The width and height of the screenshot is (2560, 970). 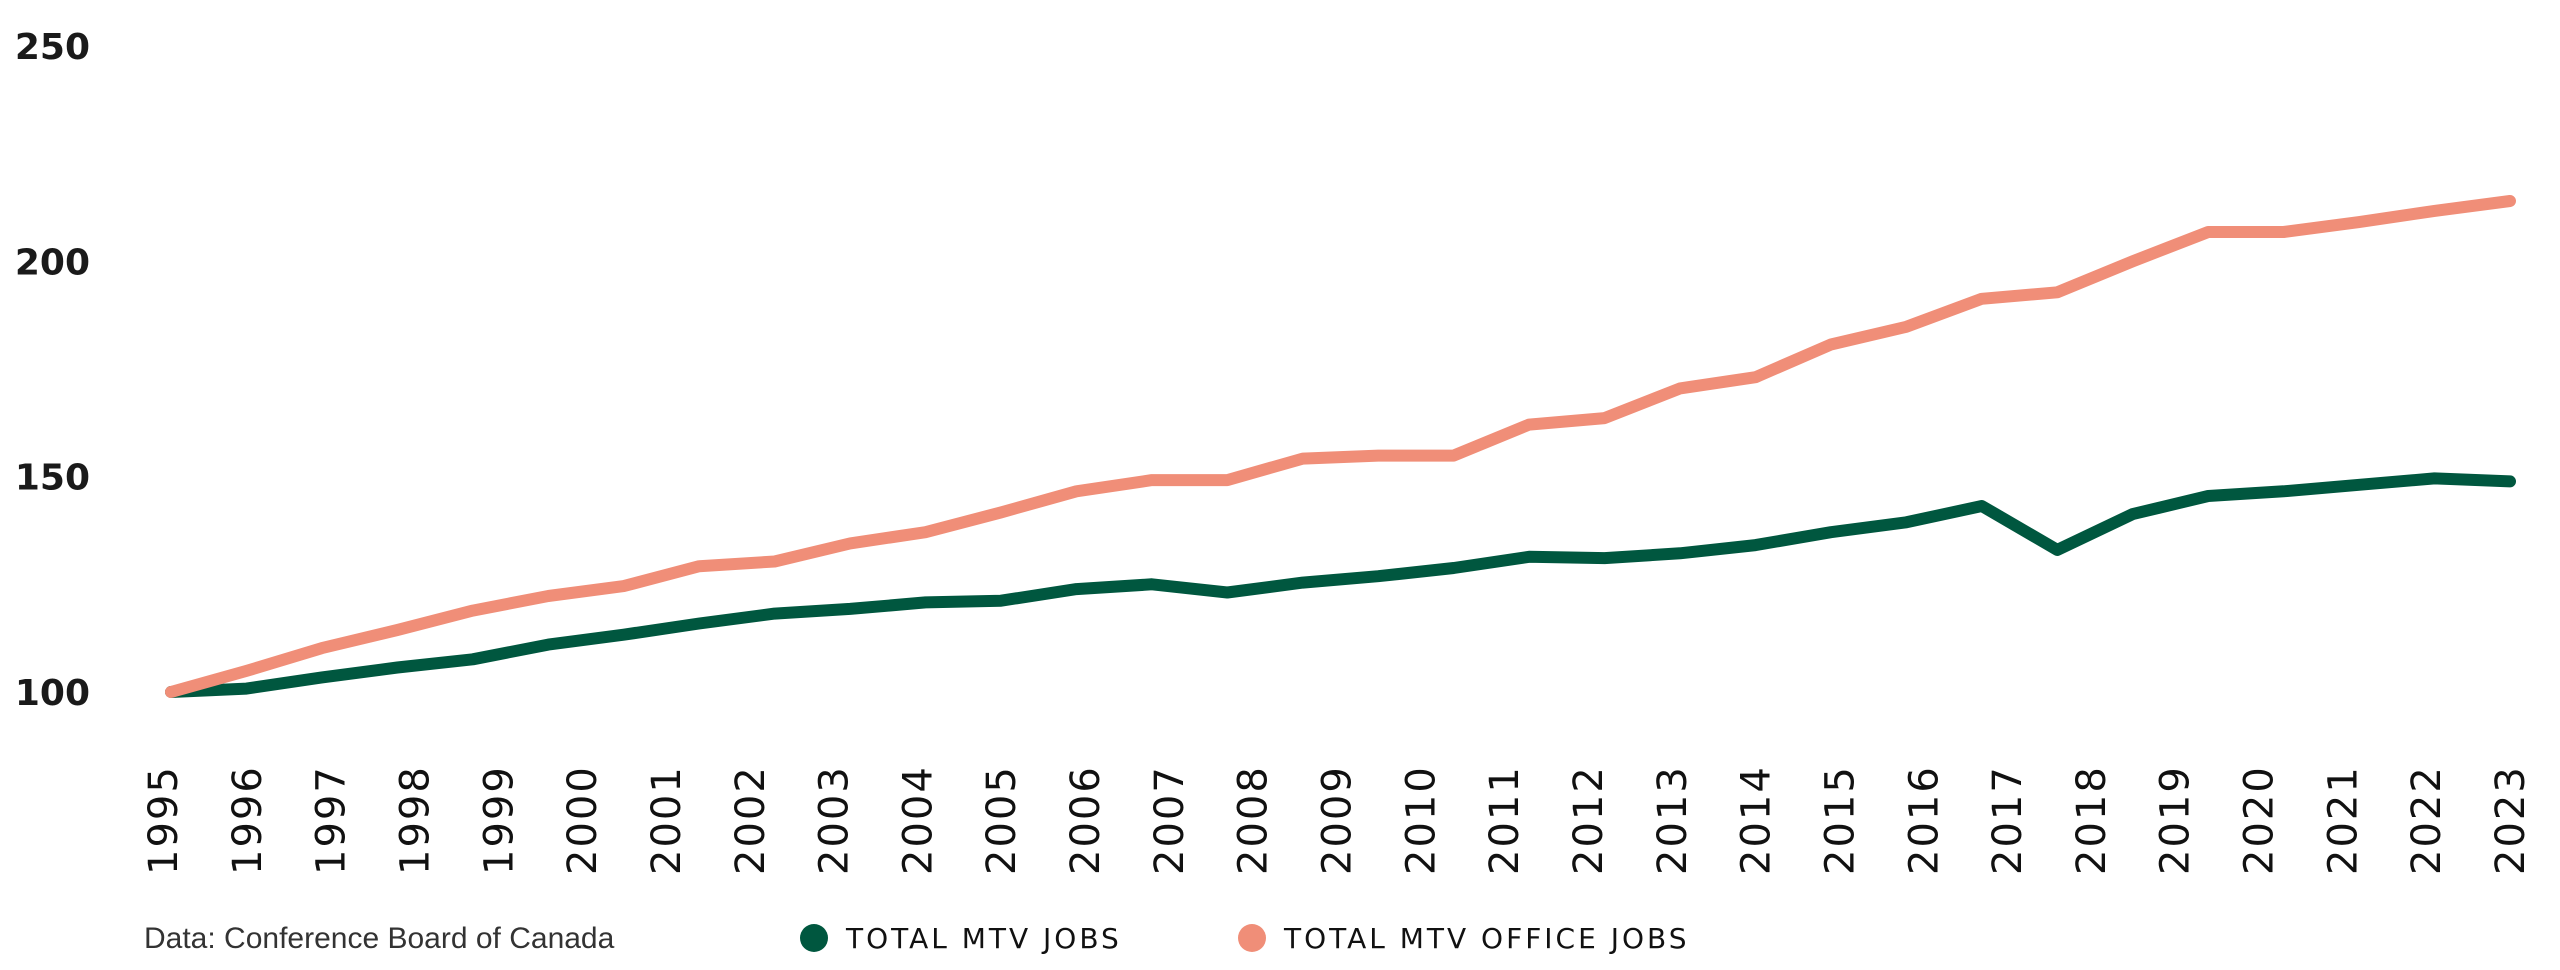 What do you see at coordinates (1421, 820) in the screenshot?
I see `x-tick-label: 2010` at bounding box center [1421, 820].